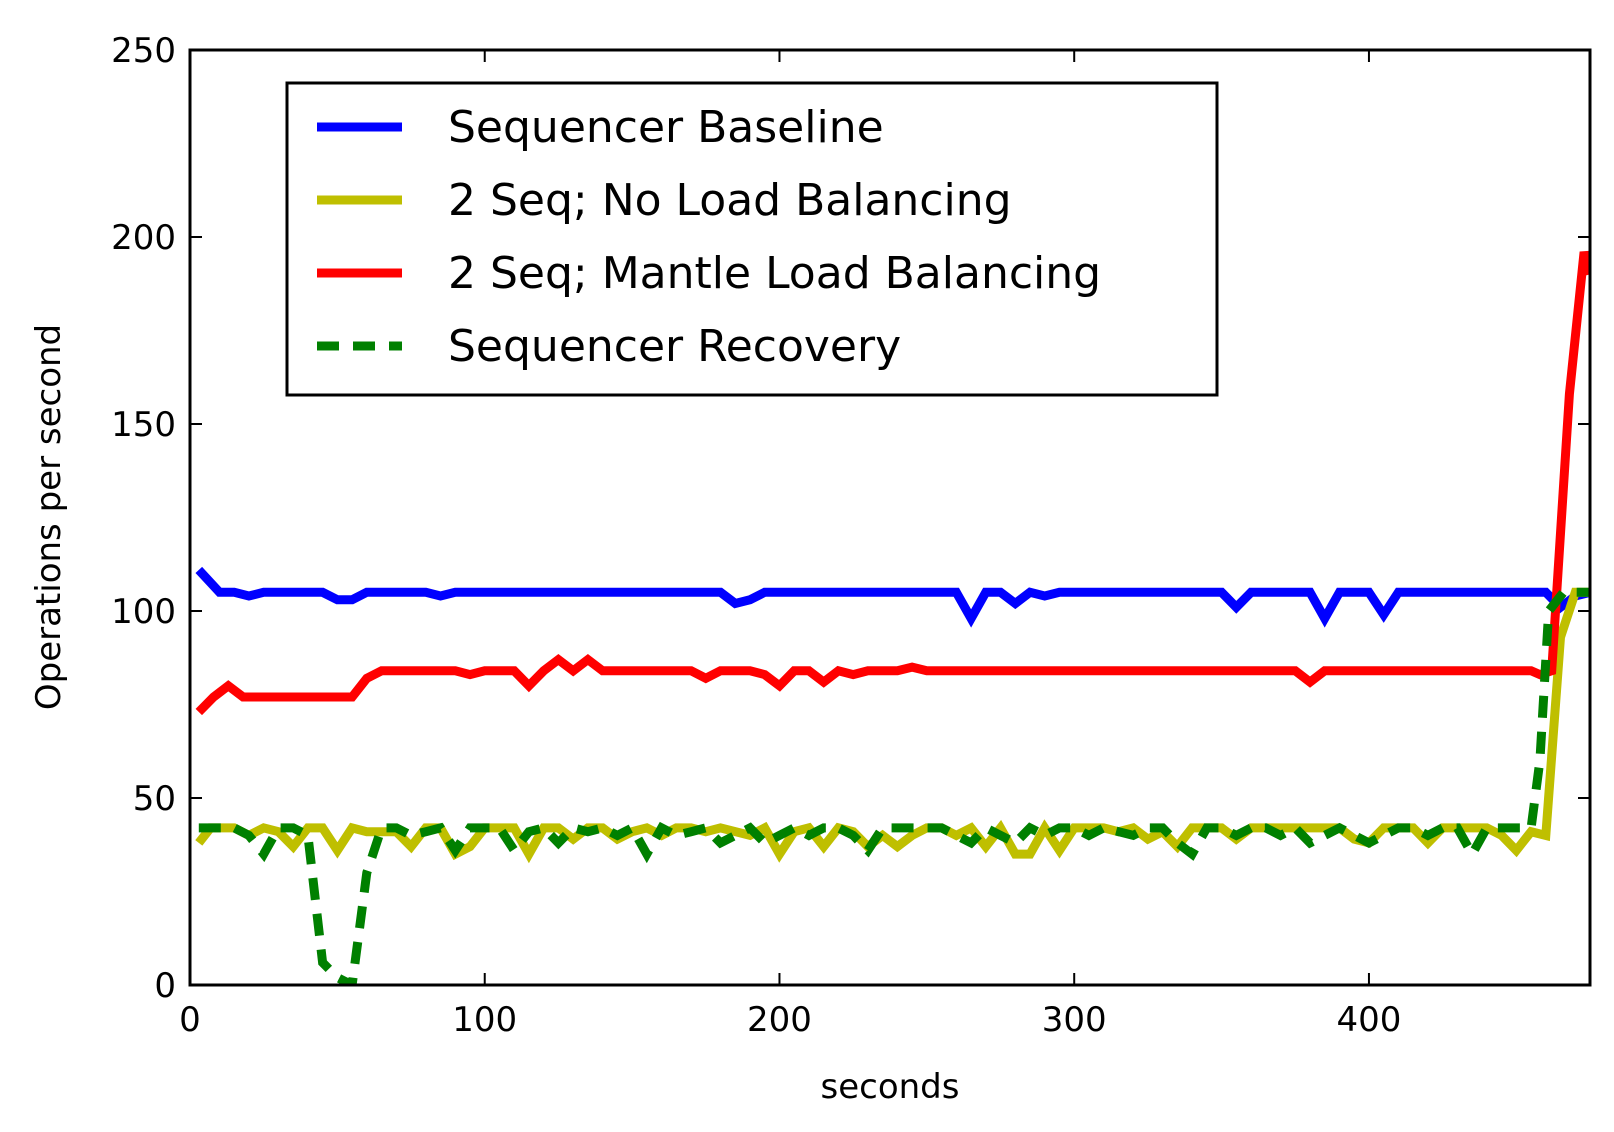 This screenshot has width=1614, height=1132. What do you see at coordinates (143, 425) in the screenshot?
I see `y-tick-label: 150` at bounding box center [143, 425].